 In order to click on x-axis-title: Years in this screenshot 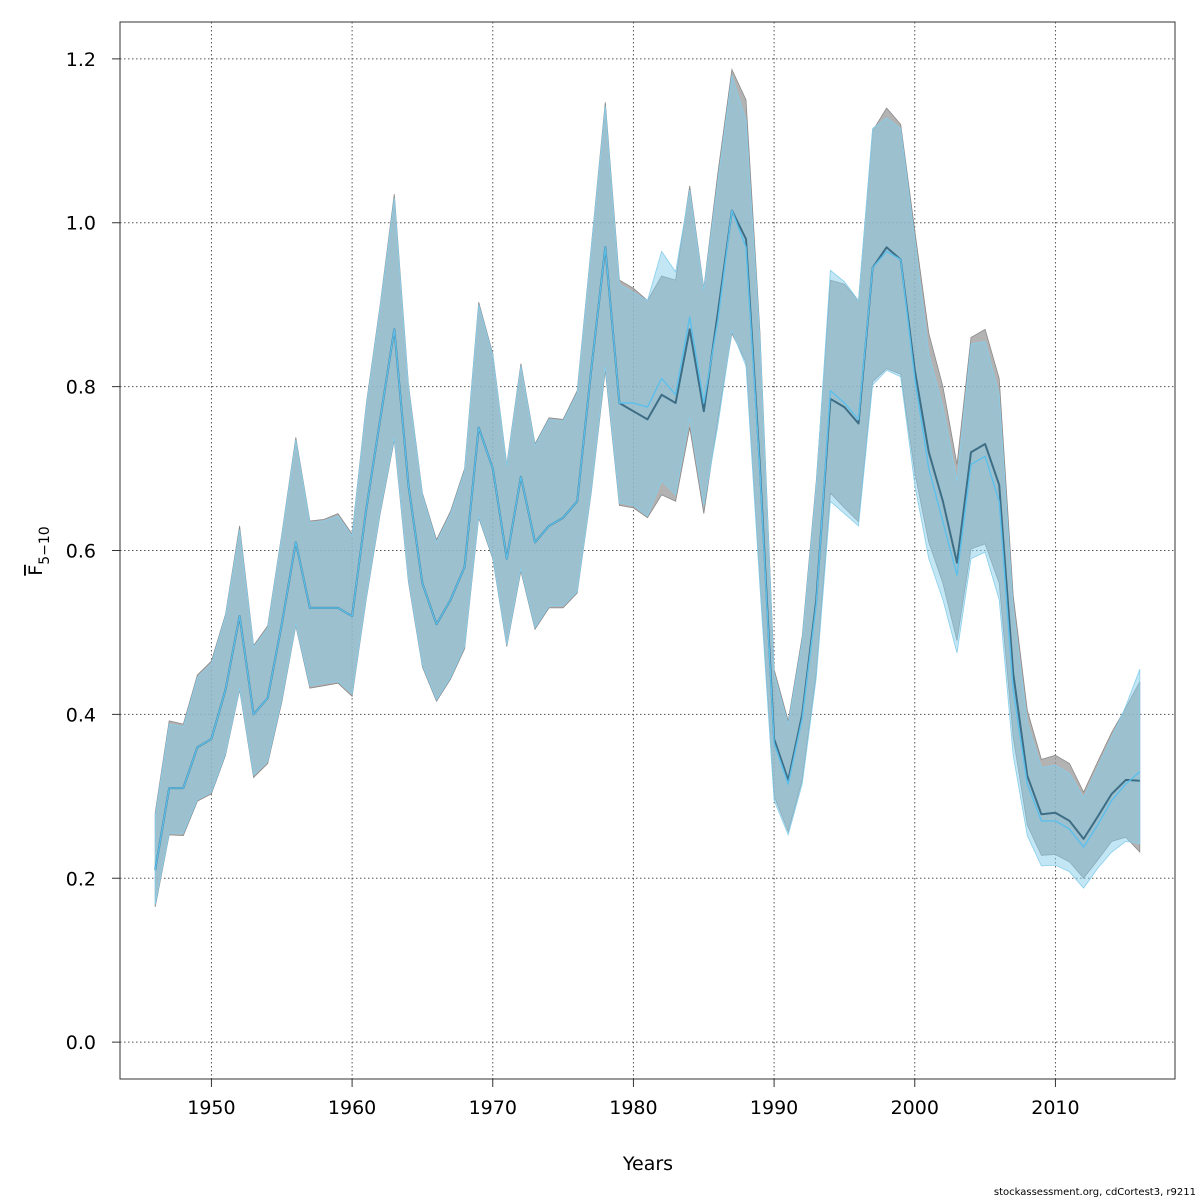, I will do `click(647, 1164)`.